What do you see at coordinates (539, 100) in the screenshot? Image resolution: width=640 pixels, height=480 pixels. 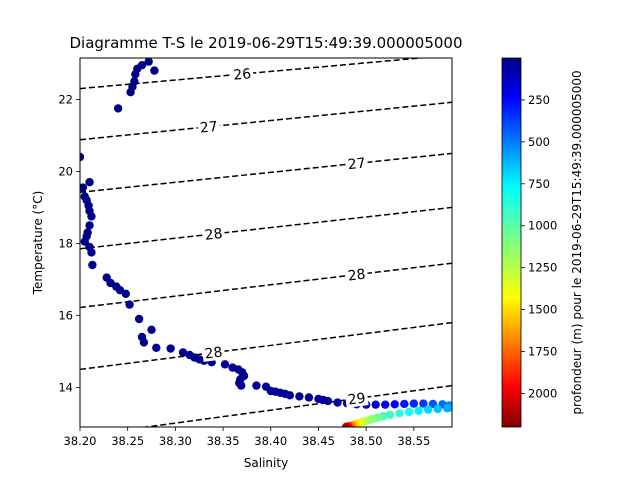 I see `colorbar-tick-label: 250` at bounding box center [539, 100].